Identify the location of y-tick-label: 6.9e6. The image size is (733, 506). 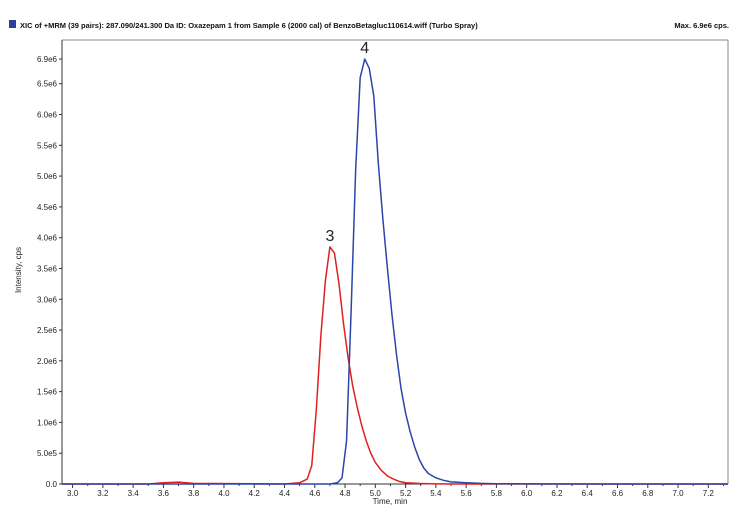
(47, 59).